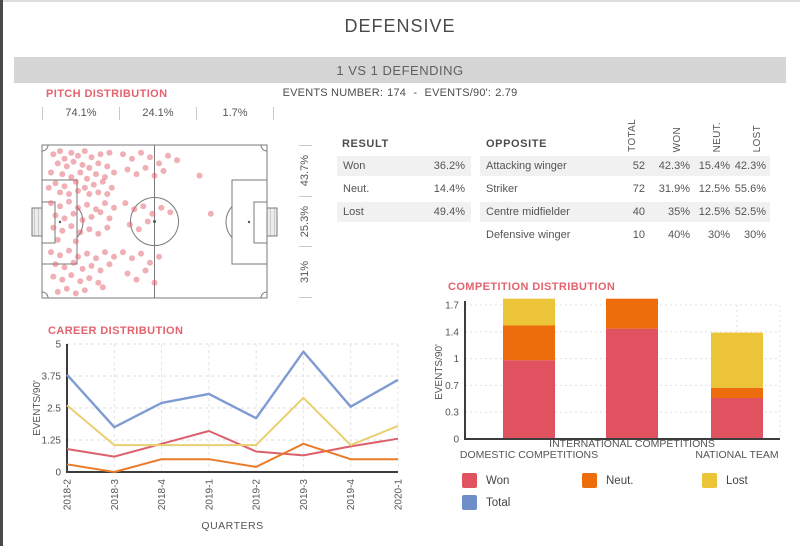 This screenshot has width=800, height=546. I want to click on centre-circle, so click(154, 221).